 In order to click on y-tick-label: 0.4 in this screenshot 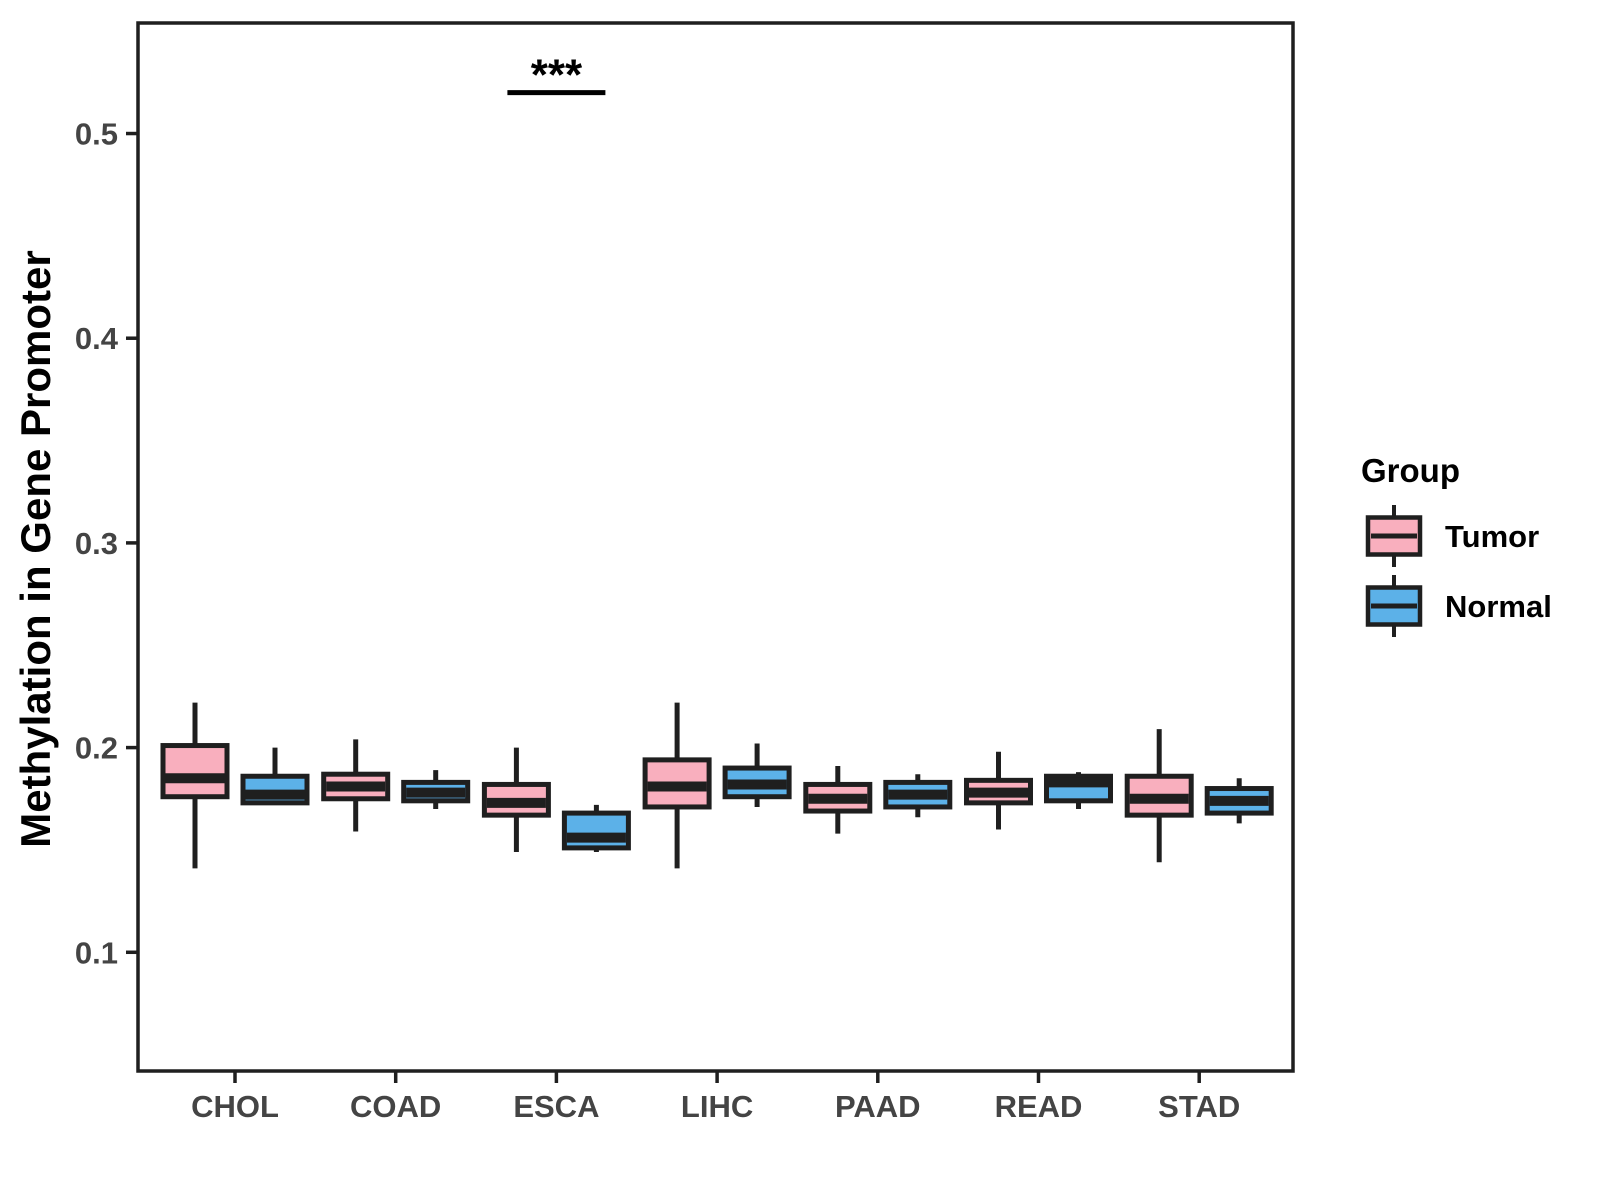, I will do `click(97, 338)`.